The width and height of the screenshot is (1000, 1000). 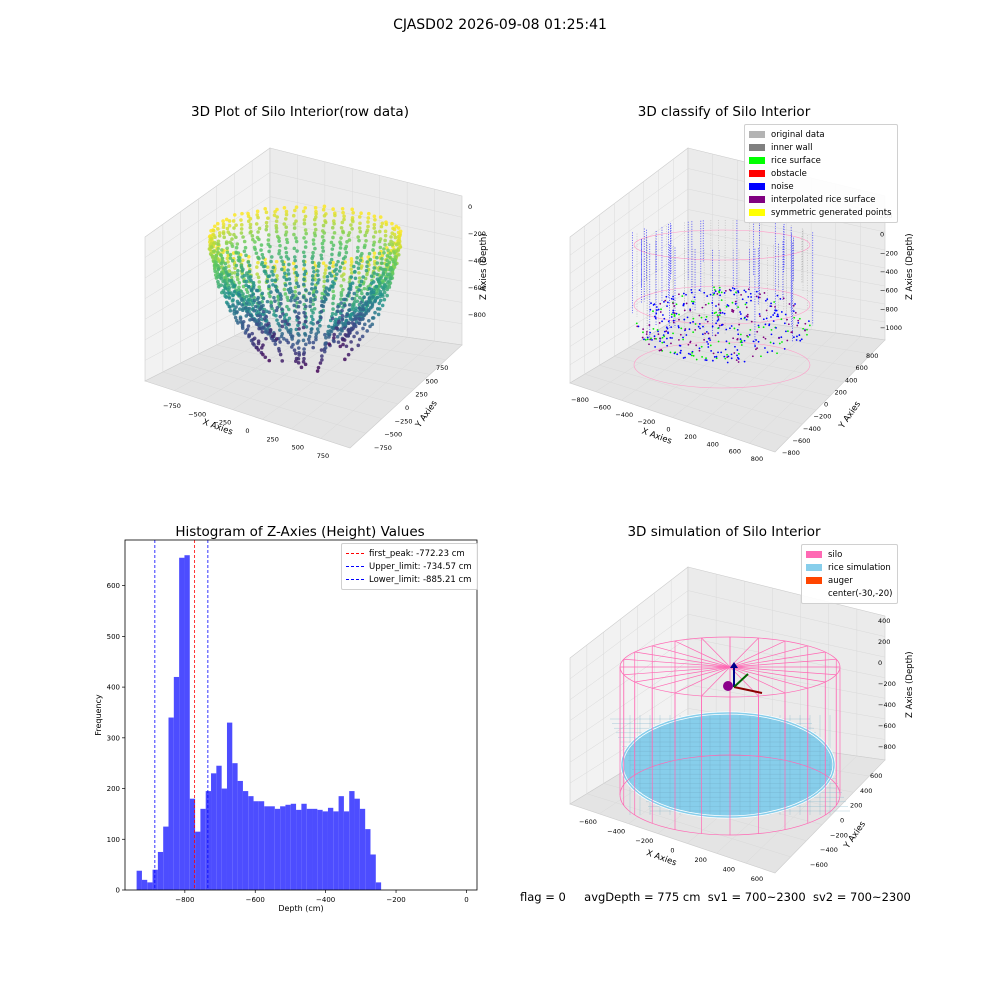 What do you see at coordinates (782, 186) in the screenshot?
I see `legend-label: noise` at bounding box center [782, 186].